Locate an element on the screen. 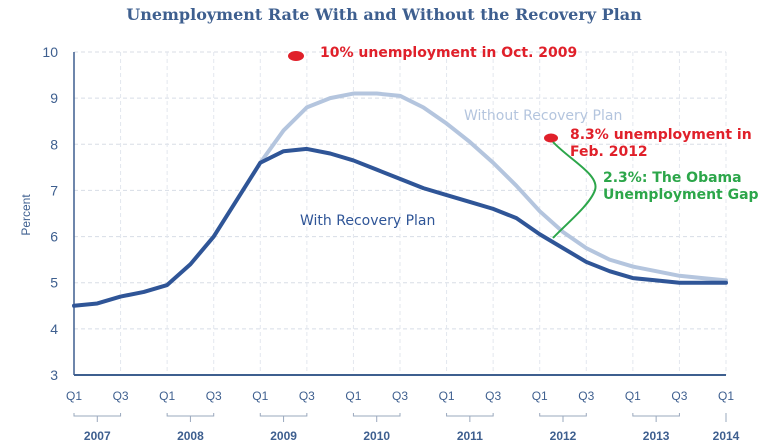  y-tick-label: 4 is located at coordinates (54, 329).